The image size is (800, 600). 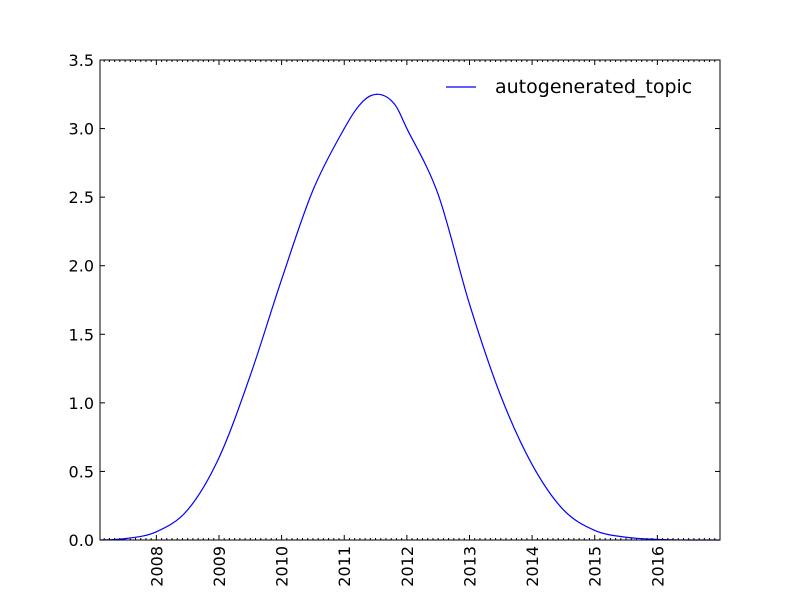 I want to click on x-tick-label: 2013, so click(x=469, y=566).